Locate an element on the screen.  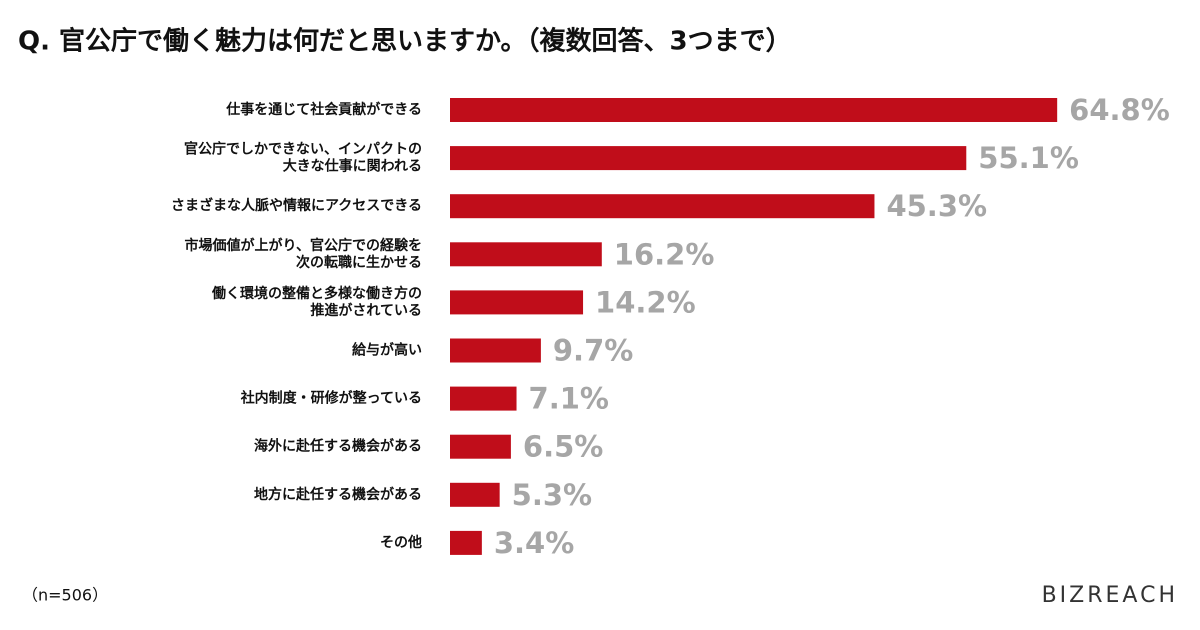
value-label: 7.1% is located at coordinates (569, 399).